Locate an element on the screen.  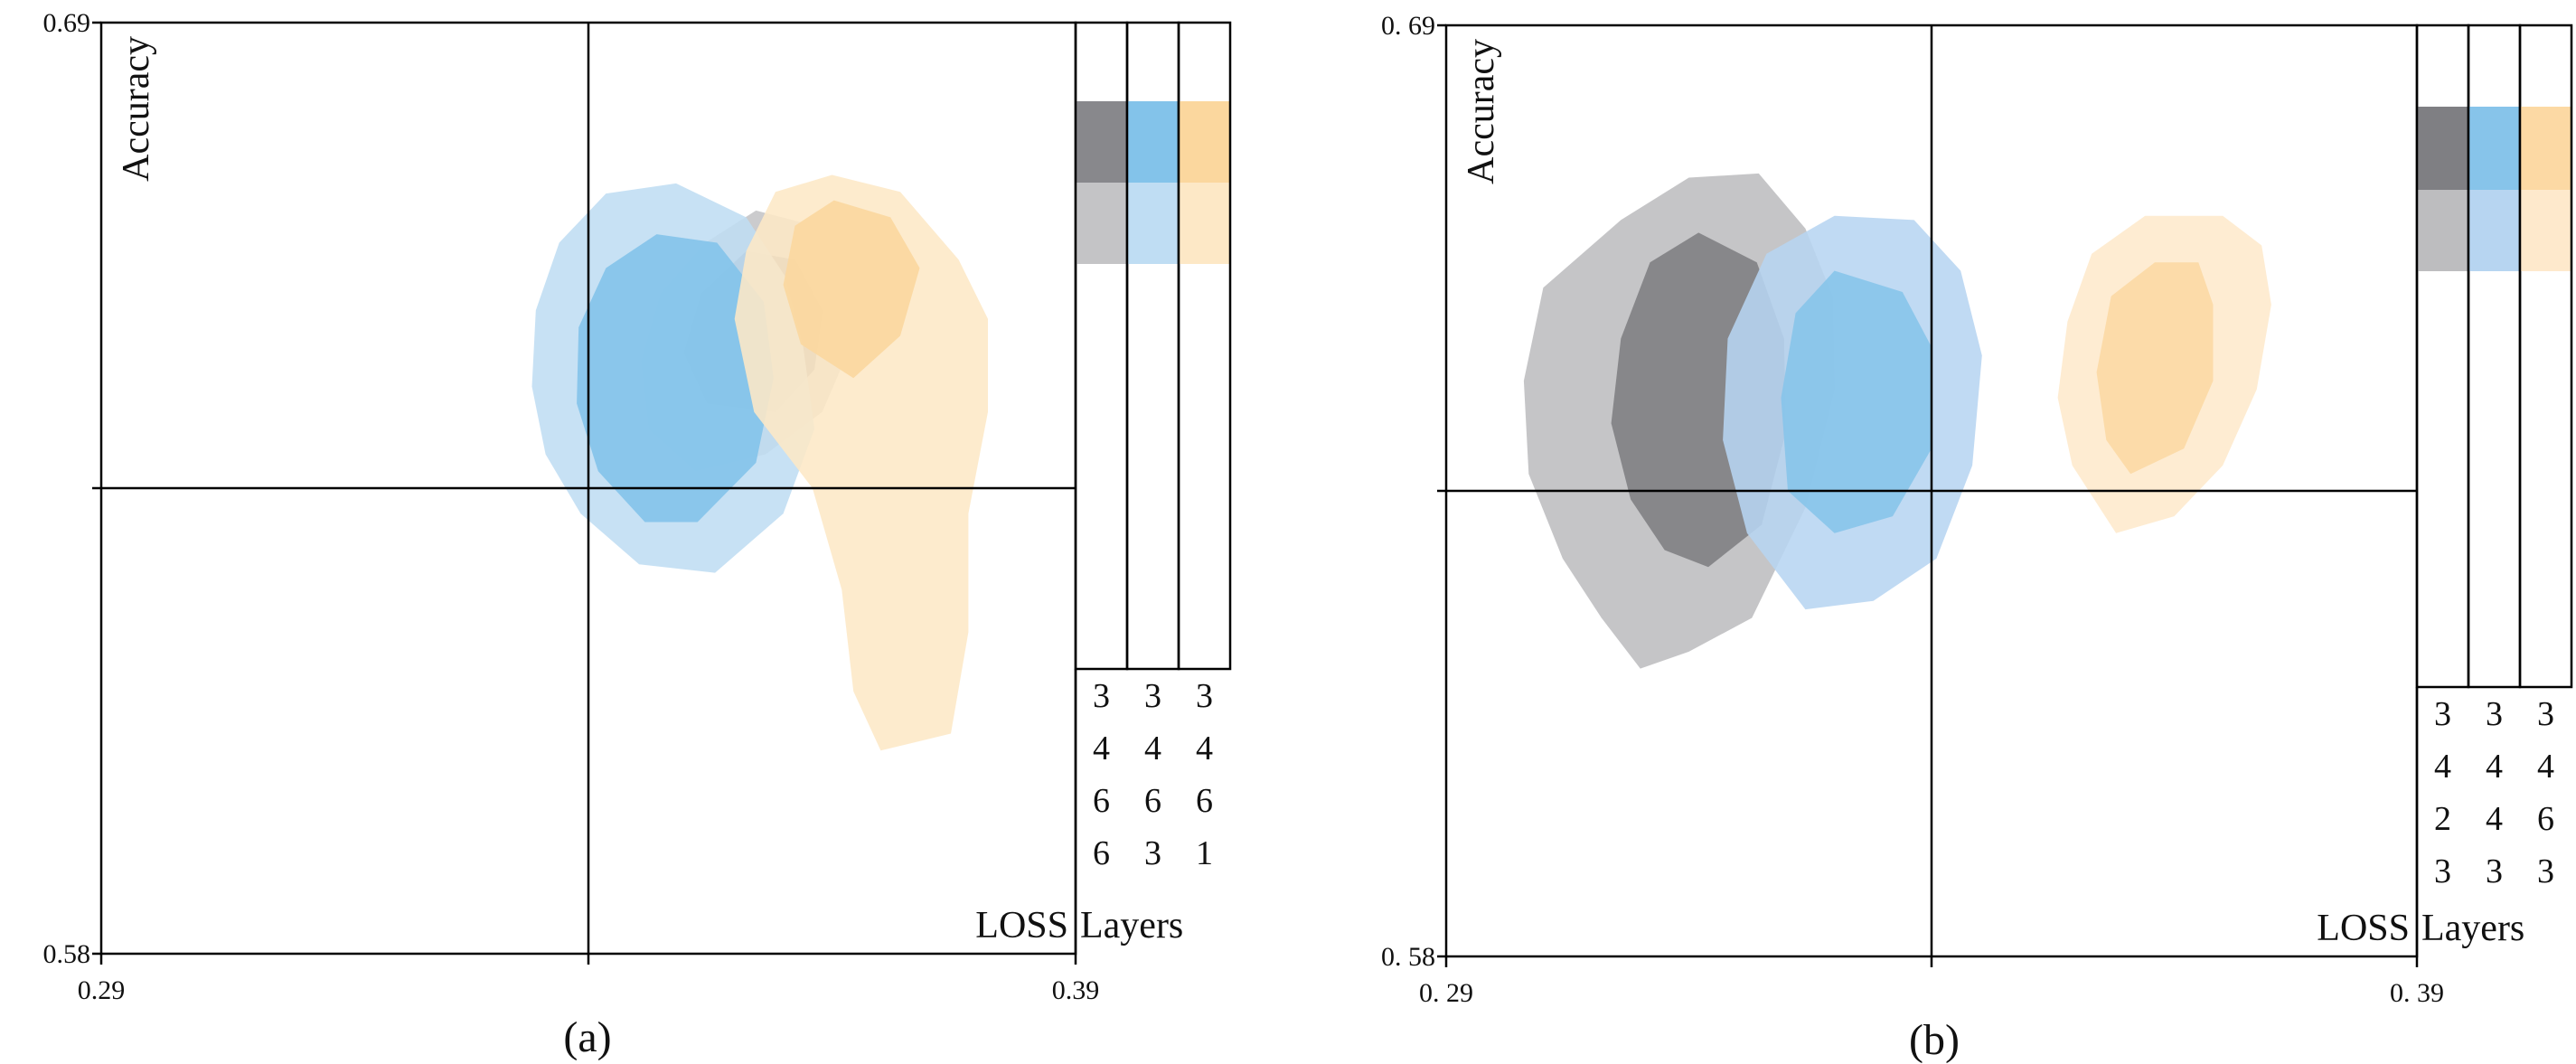
x-tick-label-right: 0.39 is located at coordinates (1076, 990).